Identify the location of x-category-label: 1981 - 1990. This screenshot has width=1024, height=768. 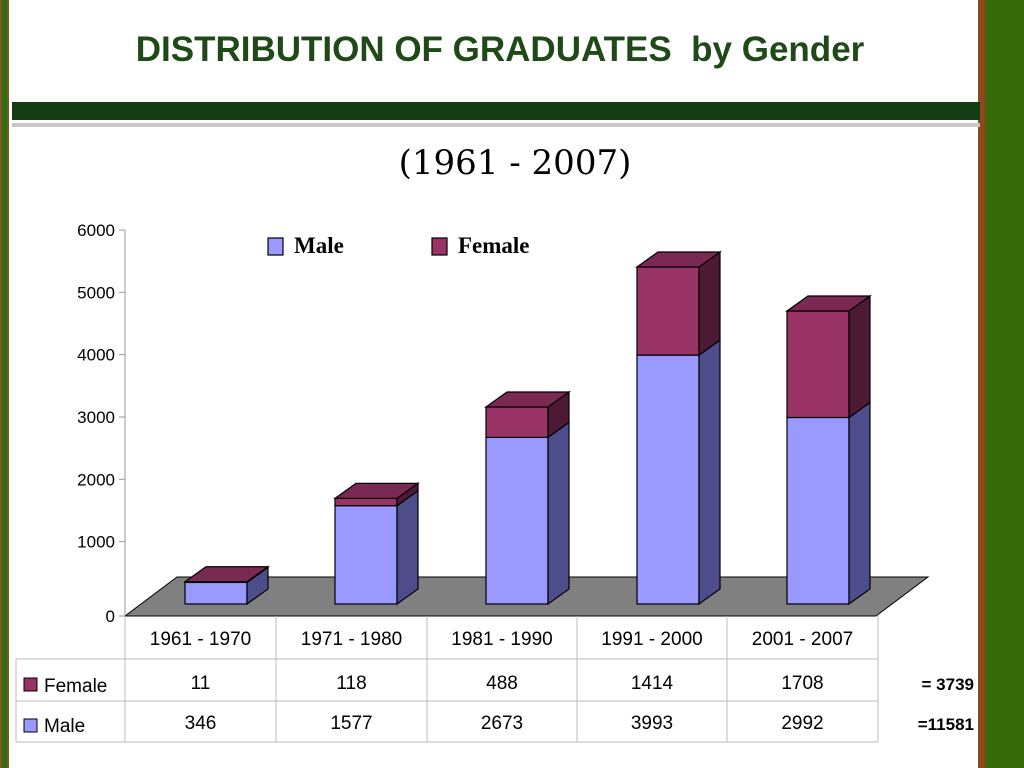
(501, 639).